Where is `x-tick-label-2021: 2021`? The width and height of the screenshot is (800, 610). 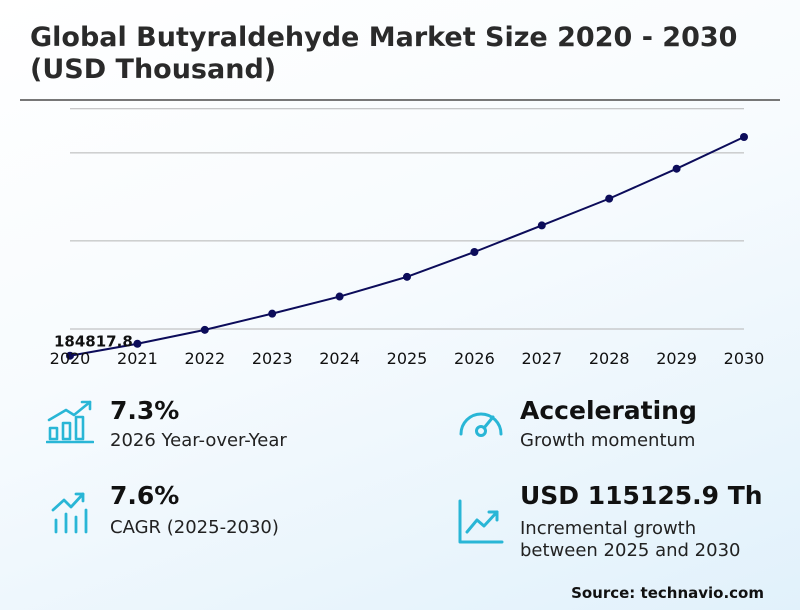
x-tick-label-2021: 2021 is located at coordinates (137, 358).